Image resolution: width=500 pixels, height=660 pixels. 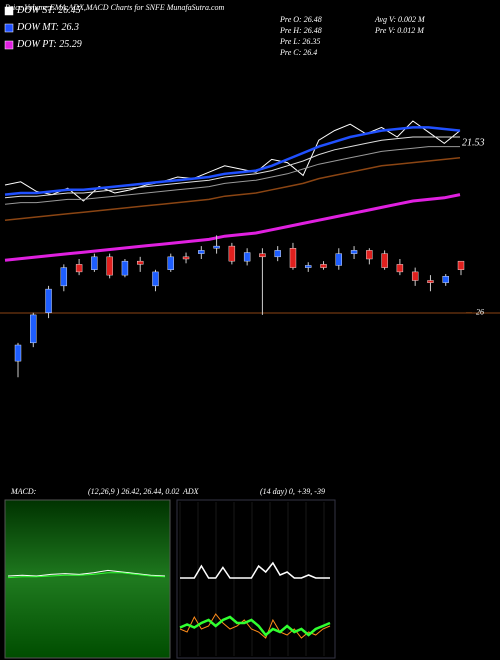 I want to click on legend-entry: DOW PT: 25.29, so click(x=49, y=44).